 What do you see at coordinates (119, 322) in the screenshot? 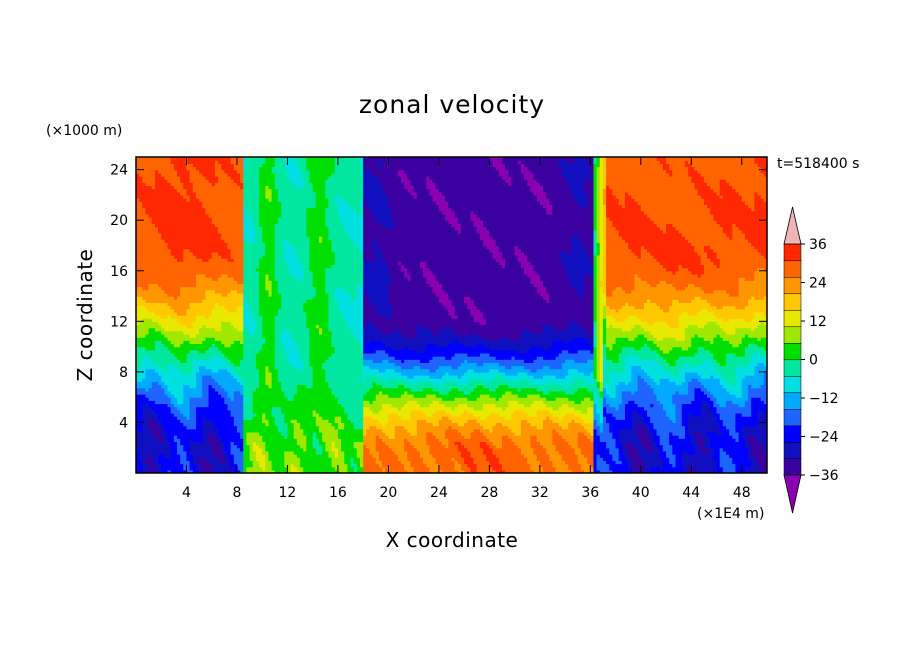
I see `y-tick-label: 12` at bounding box center [119, 322].